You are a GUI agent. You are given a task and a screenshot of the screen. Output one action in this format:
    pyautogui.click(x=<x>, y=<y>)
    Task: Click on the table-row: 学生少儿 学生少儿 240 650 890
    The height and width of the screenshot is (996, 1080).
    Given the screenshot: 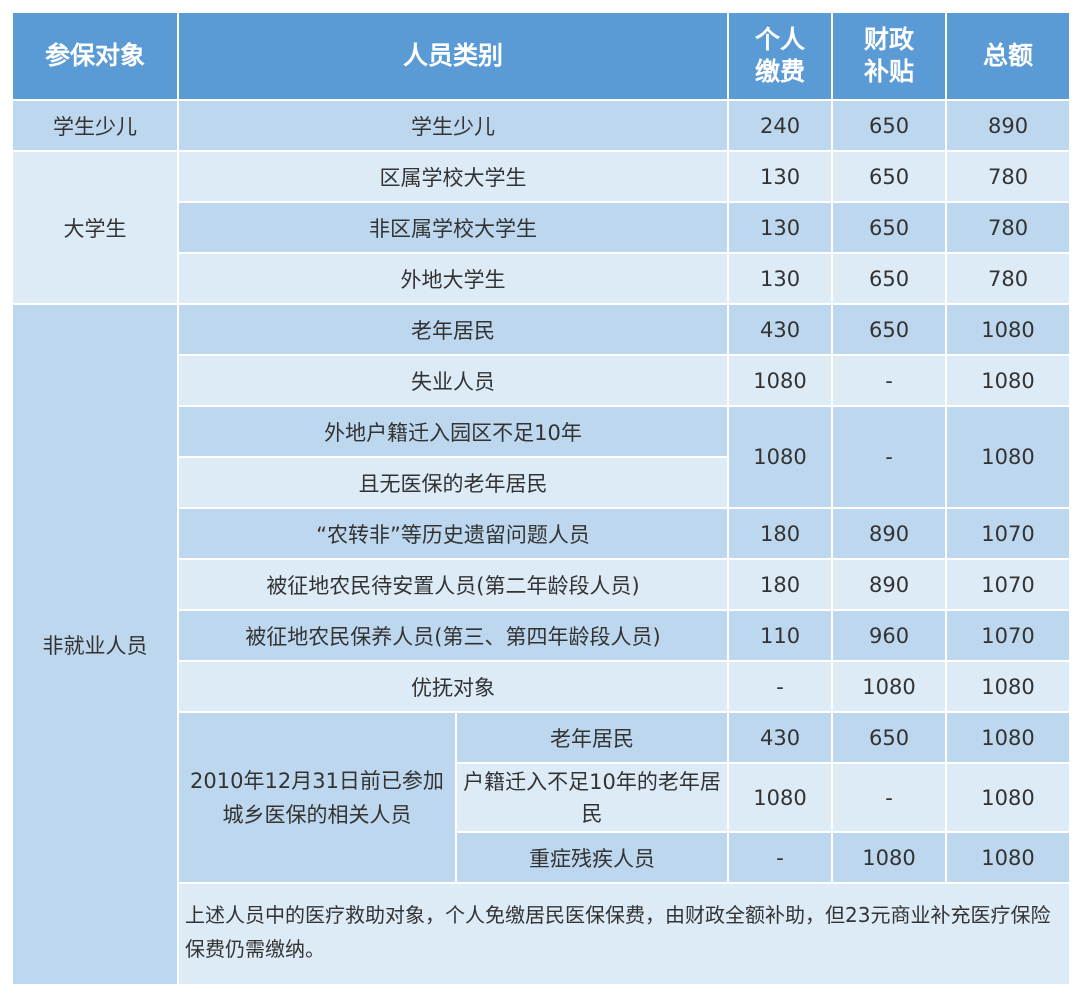 What is the action you would take?
    pyautogui.click(x=541, y=125)
    